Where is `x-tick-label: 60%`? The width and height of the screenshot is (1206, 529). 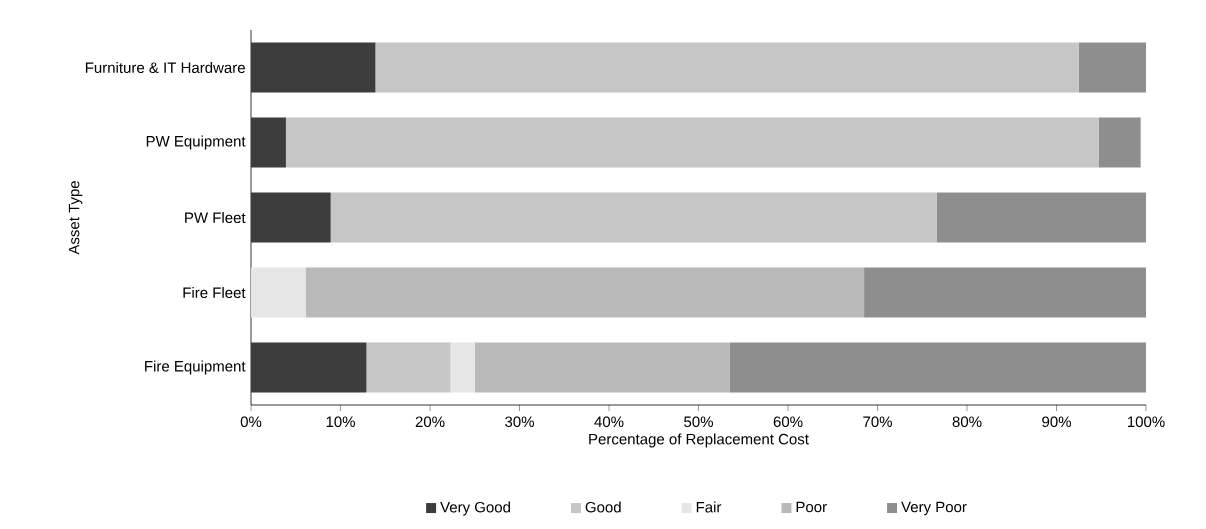 x-tick-label: 60% is located at coordinates (788, 422).